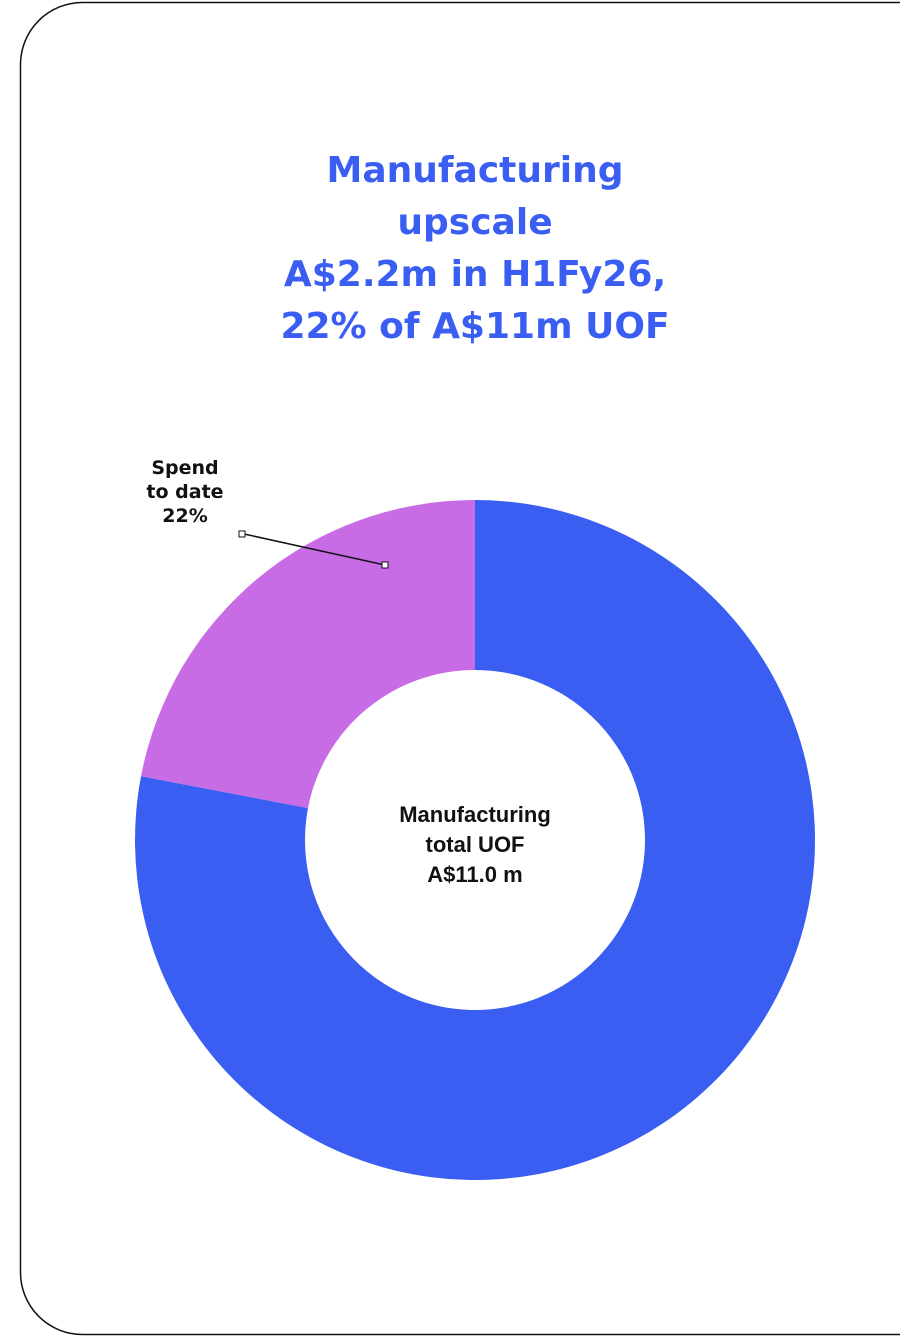 The image size is (900, 1337). What do you see at coordinates (475, 814) in the screenshot?
I see `center-label: Manufacturing` at bounding box center [475, 814].